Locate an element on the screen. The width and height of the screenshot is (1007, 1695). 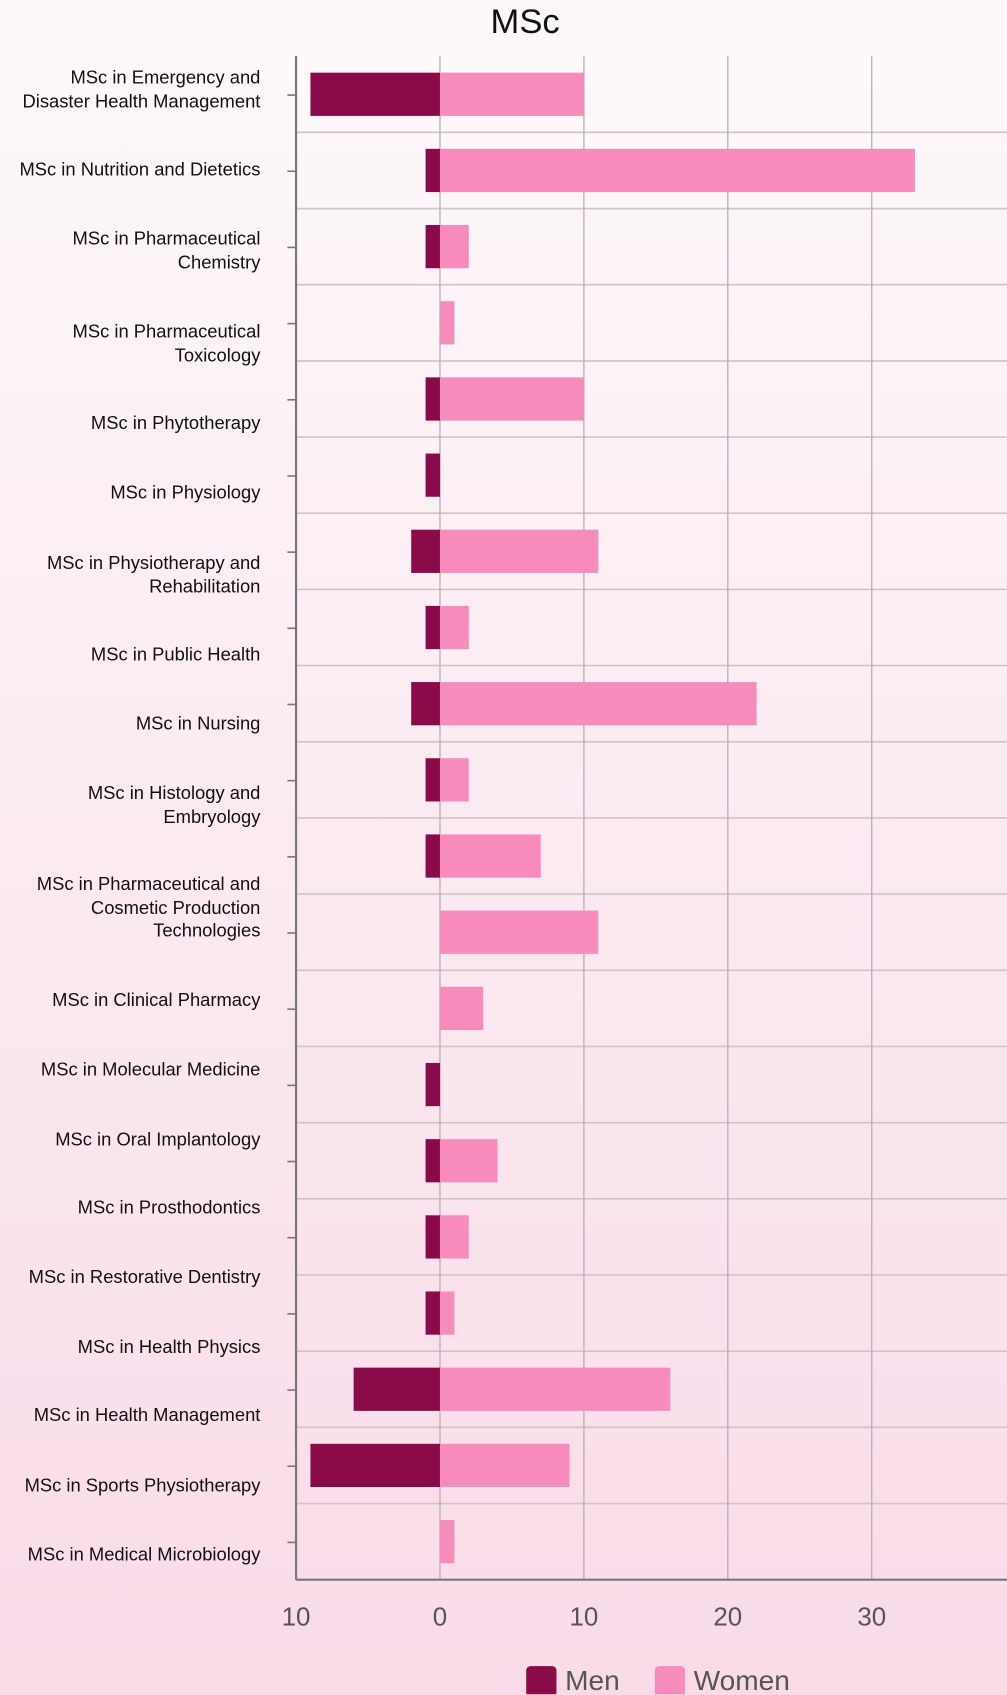
x-tick-label: 0 is located at coordinates (440, 1617).